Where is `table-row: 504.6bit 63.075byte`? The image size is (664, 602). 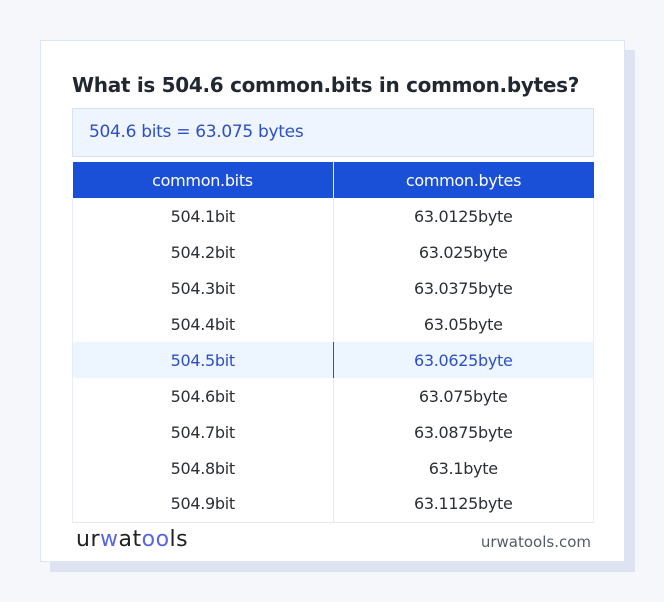 table-row: 504.6bit 63.075byte is located at coordinates (333, 396).